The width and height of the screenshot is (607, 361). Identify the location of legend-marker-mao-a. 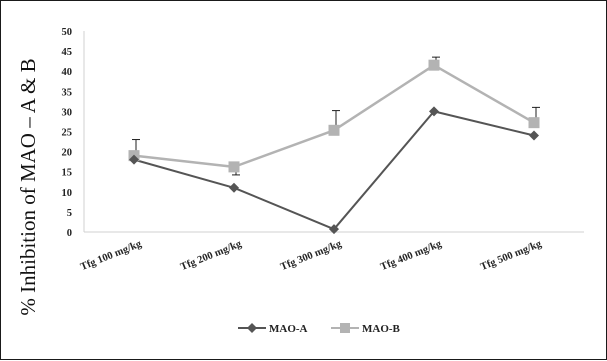
(252, 328).